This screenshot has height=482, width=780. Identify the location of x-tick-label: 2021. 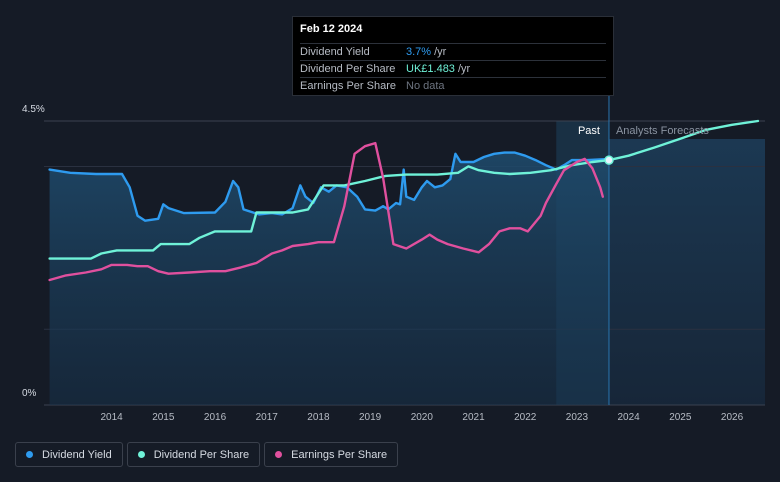
(473, 417).